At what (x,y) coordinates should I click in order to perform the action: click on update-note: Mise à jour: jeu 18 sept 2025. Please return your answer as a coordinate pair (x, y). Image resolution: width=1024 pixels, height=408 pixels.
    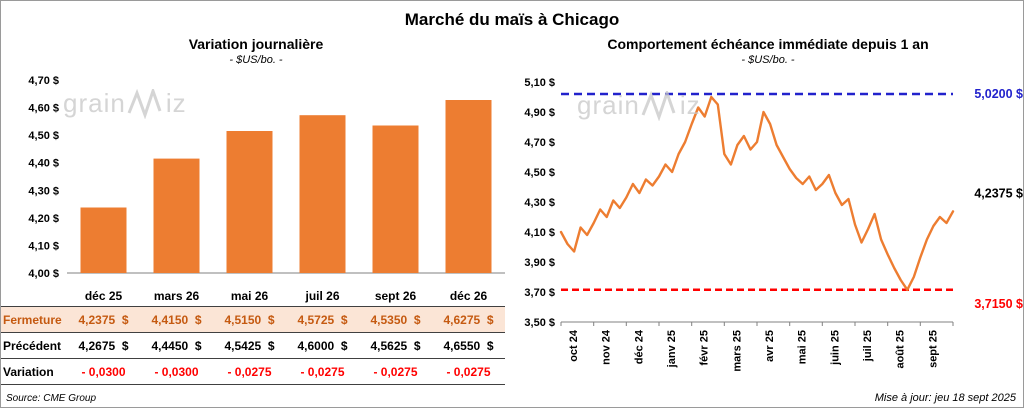
    Looking at the image, I should click on (945, 398).